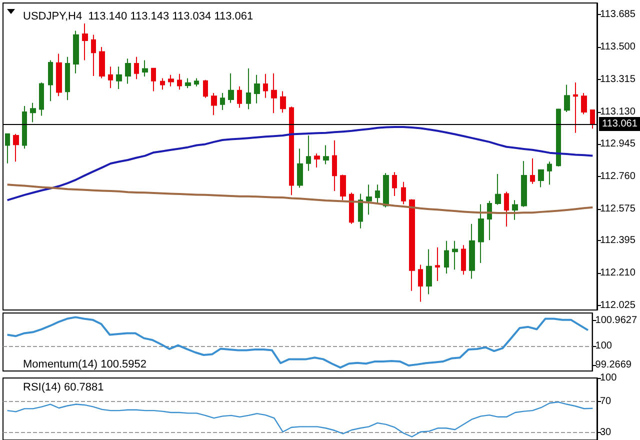 This screenshot has height=440, width=640. What do you see at coordinates (618, 273) in the screenshot?
I see `y-tick-label: 112.210` at bounding box center [618, 273].